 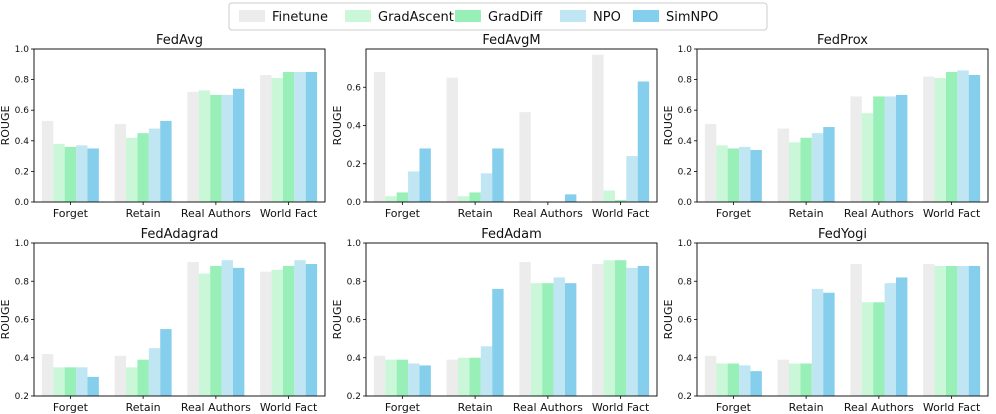 I want to click on bar-fedyogi-retain-simnpo, so click(x=829, y=344).